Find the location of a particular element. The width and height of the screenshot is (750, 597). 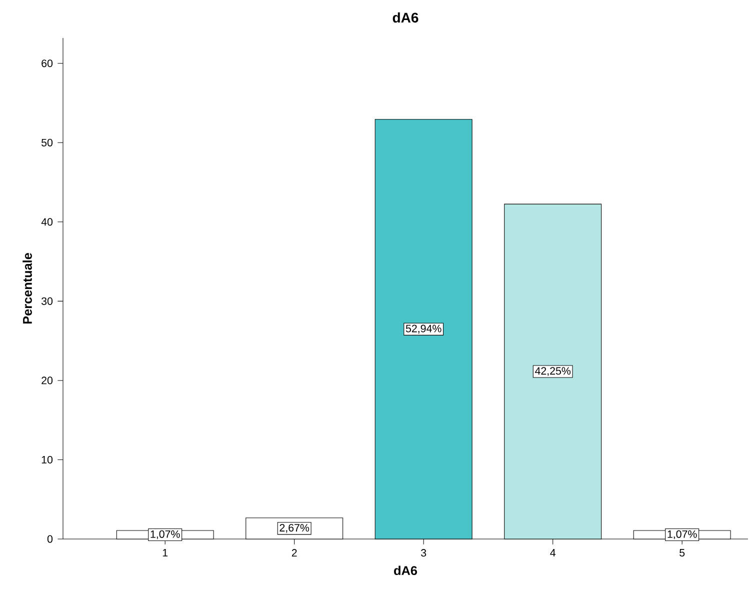

x-axis-title: dA6 is located at coordinates (406, 571).